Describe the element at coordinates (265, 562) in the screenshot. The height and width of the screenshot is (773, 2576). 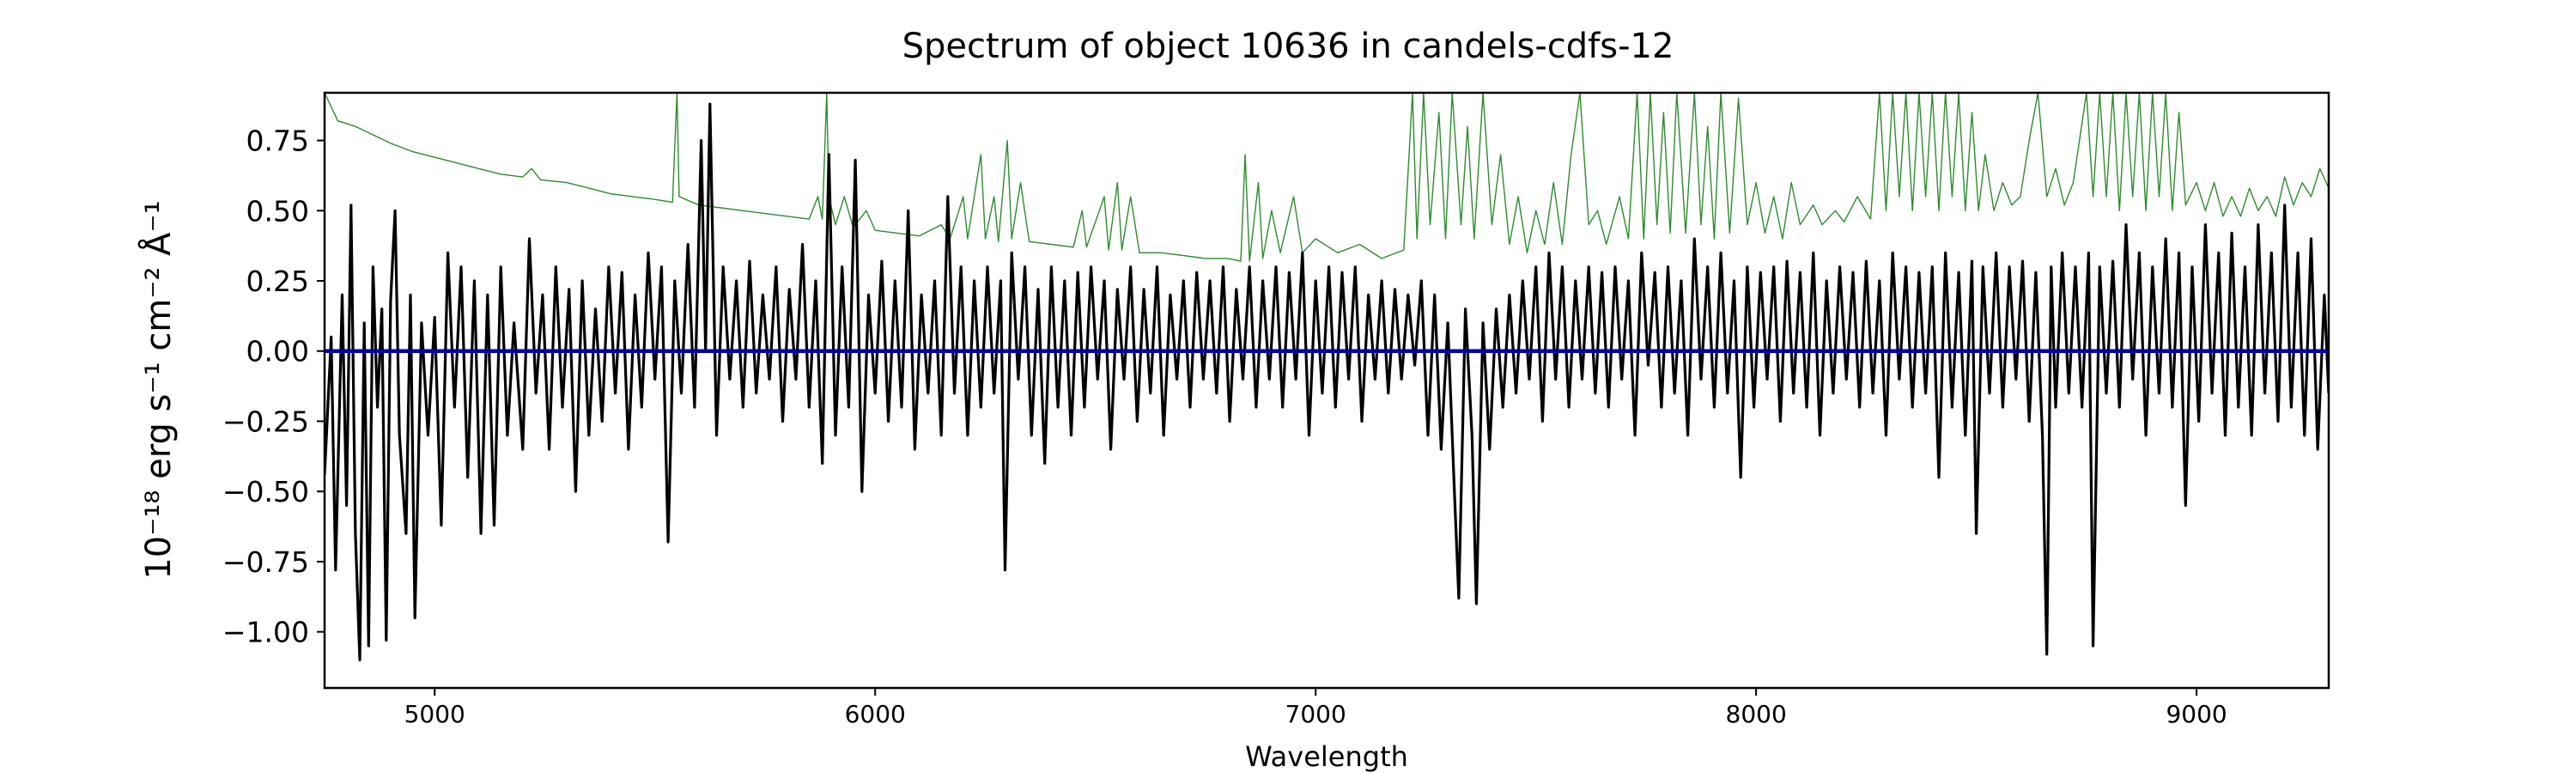
I see `y-tick-label: −0.75` at that location.